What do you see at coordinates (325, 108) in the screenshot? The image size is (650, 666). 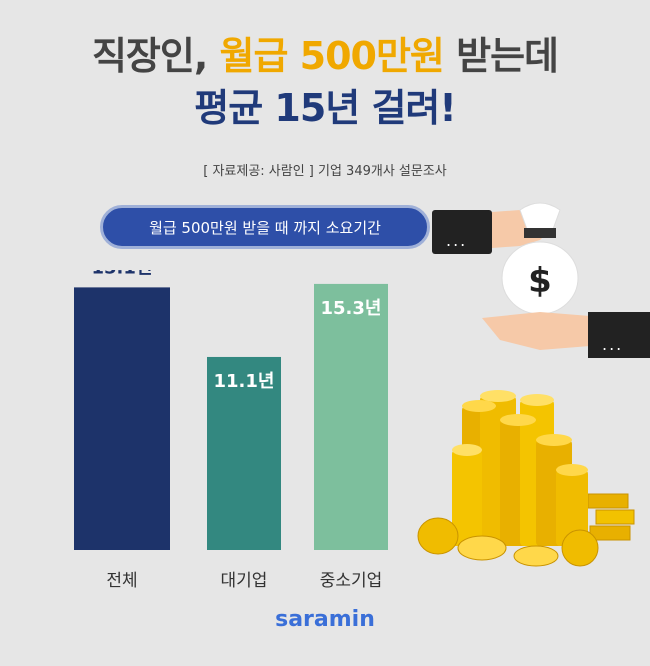 I see `headline-line-2: 평균 15년 걸려!` at bounding box center [325, 108].